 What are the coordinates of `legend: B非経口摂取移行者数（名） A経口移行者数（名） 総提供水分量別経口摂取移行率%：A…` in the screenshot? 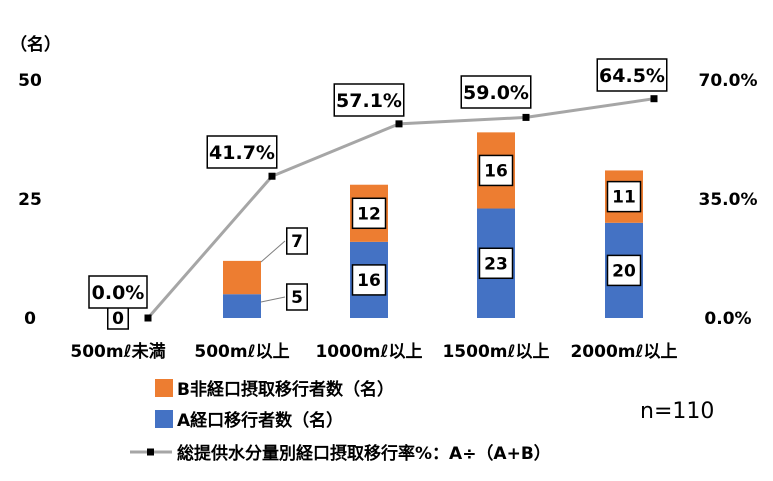 It's located at (340, 421).